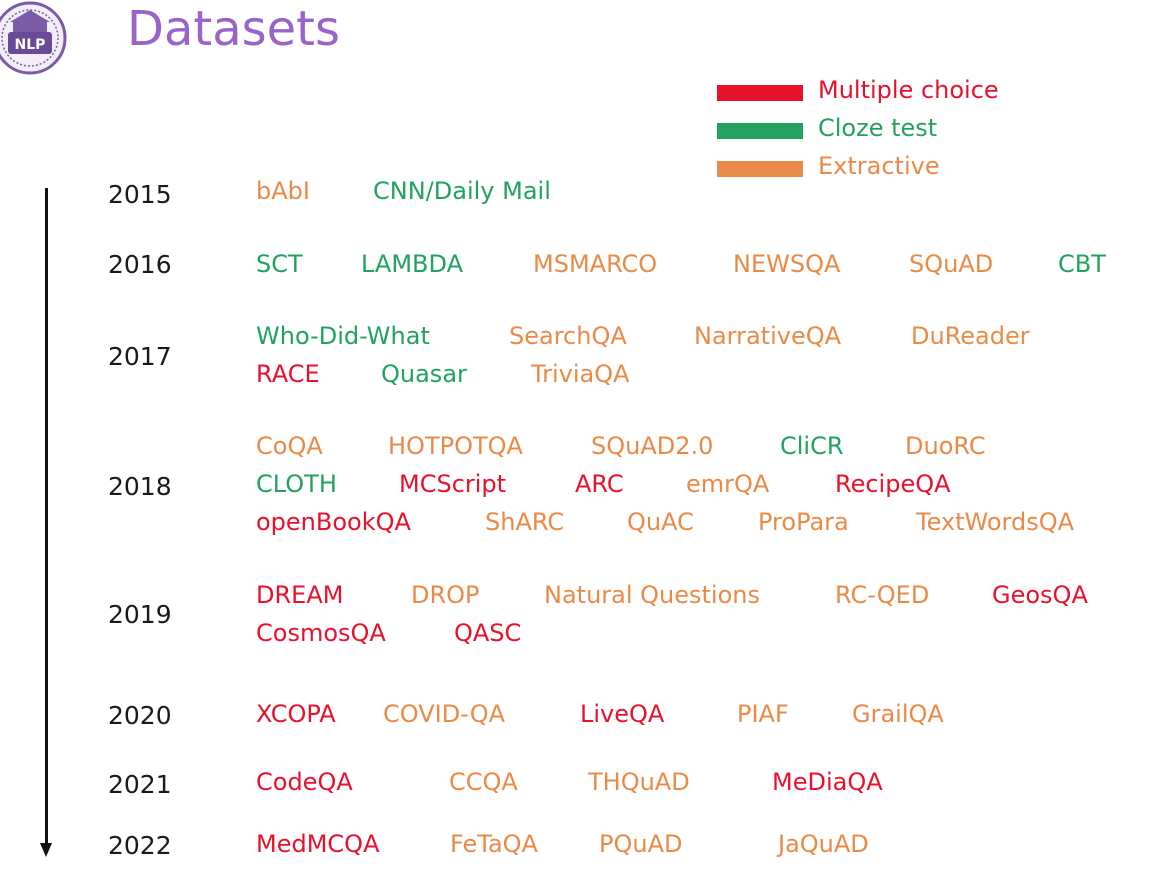  Describe the element at coordinates (494, 844) in the screenshot. I see `dataset-fetaqa: FeTaQA` at that location.